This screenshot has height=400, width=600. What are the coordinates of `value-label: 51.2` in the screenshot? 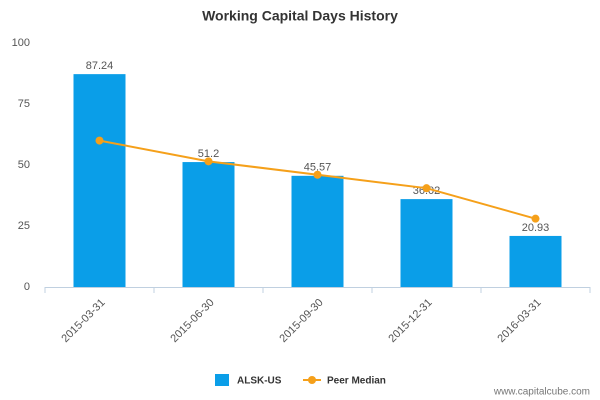 It's located at (208, 154).